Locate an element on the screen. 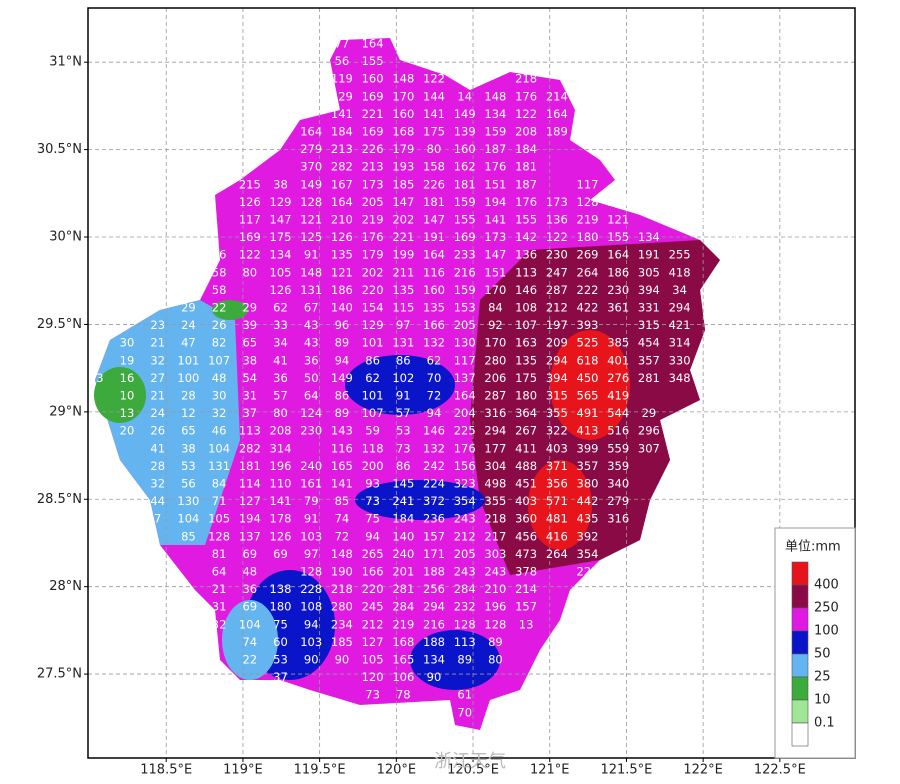 The height and width of the screenshot is (784, 900). station-value: 75 is located at coordinates (372, 519).